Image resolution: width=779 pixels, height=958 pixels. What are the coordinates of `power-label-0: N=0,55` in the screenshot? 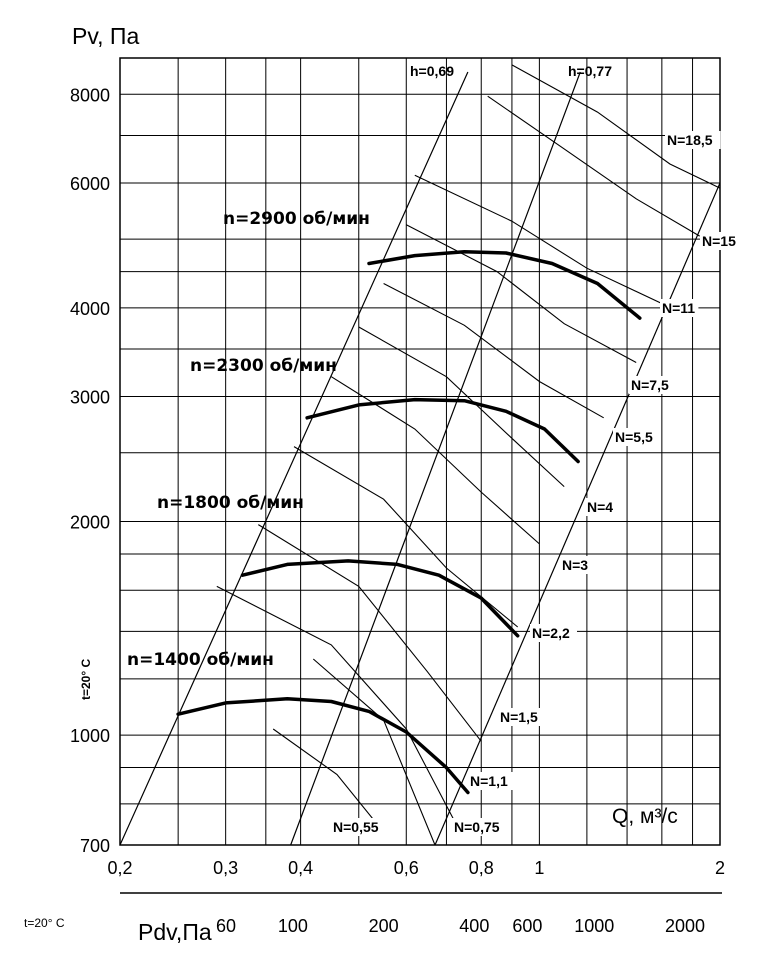 It's located at (356, 827).